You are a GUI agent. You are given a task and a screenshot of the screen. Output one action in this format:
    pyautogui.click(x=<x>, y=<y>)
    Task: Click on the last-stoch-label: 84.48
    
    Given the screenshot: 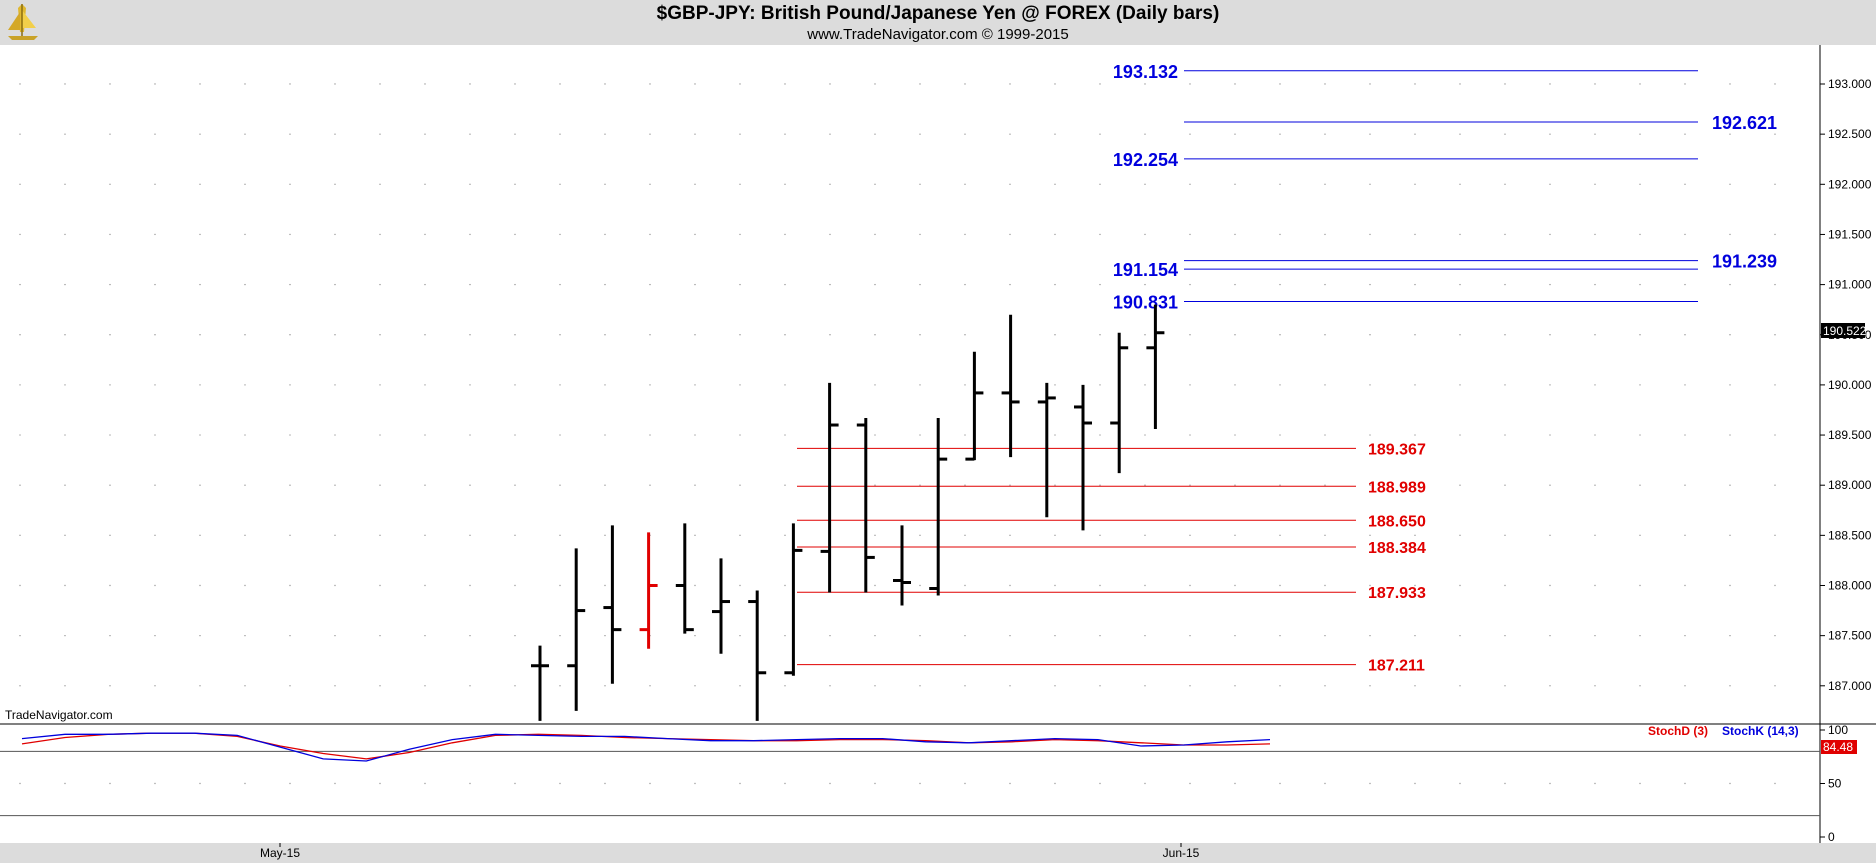 What is the action you would take?
    pyautogui.click(x=1838, y=747)
    